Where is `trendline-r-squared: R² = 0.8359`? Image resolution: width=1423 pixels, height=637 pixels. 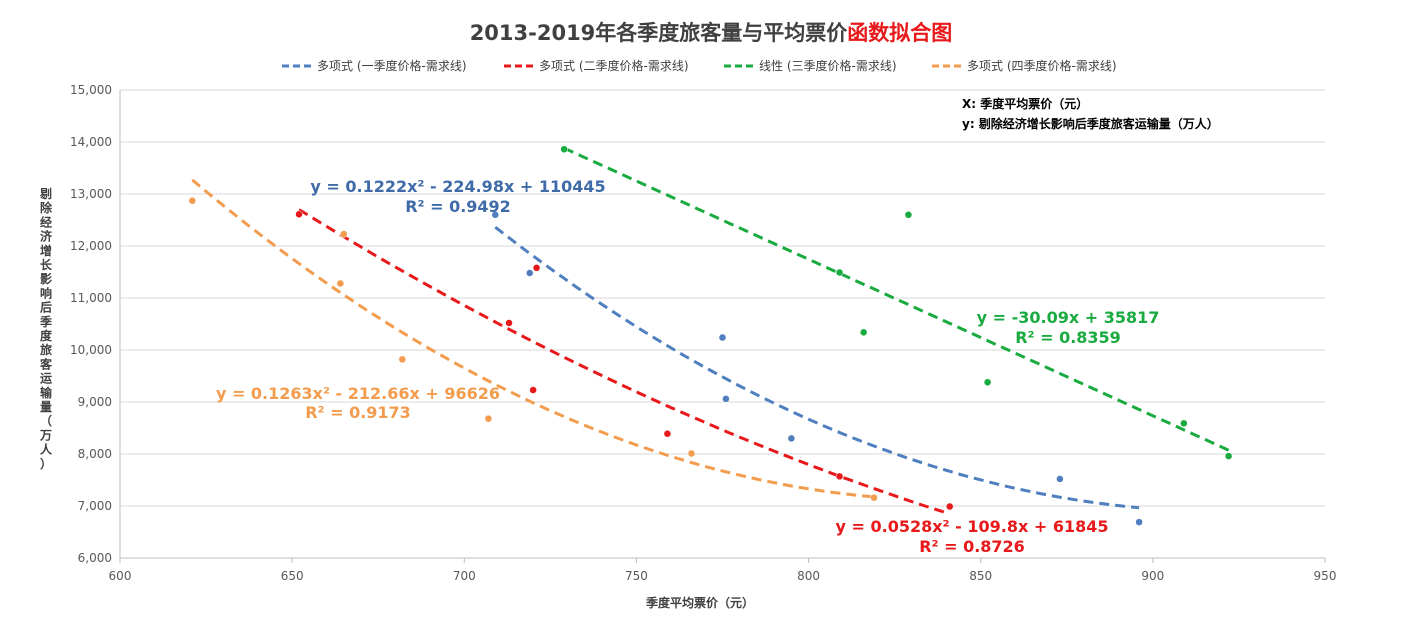 trendline-r-squared: R² = 0.8359 is located at coordinates (1068, 337).